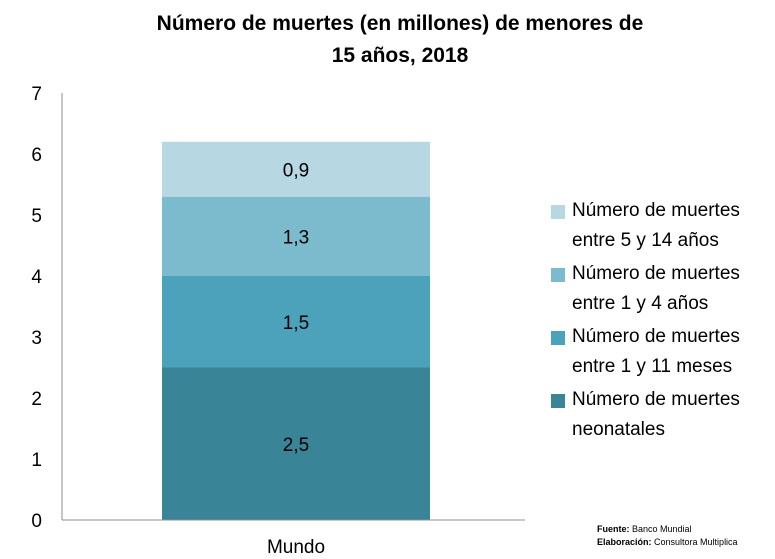  Describe the element at coordinates (36, 94) in the screenshot. I see `y-tick-label: 7` at that location.